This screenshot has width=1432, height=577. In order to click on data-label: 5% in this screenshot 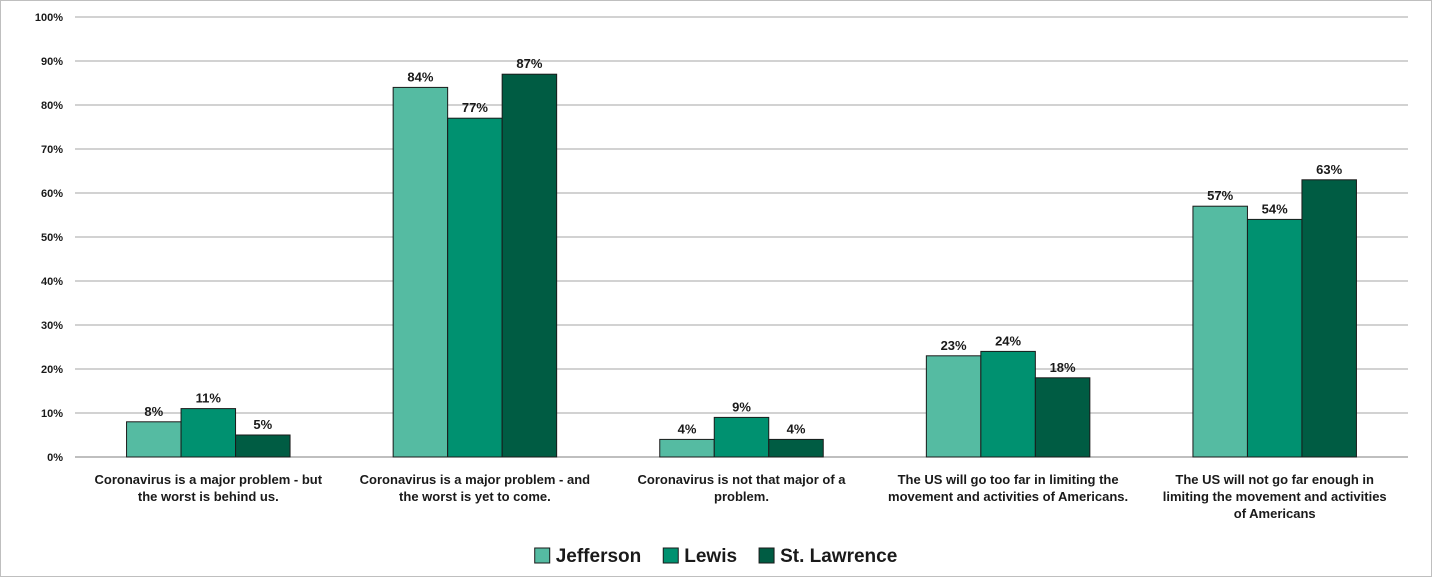, I will do `click(262, 424)`.